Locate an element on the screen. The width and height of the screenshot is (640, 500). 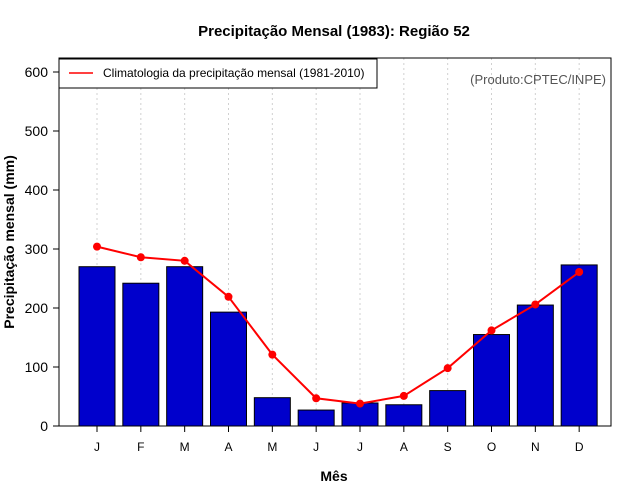
y-tick-label: 200 is located at coordinates (37, 308).